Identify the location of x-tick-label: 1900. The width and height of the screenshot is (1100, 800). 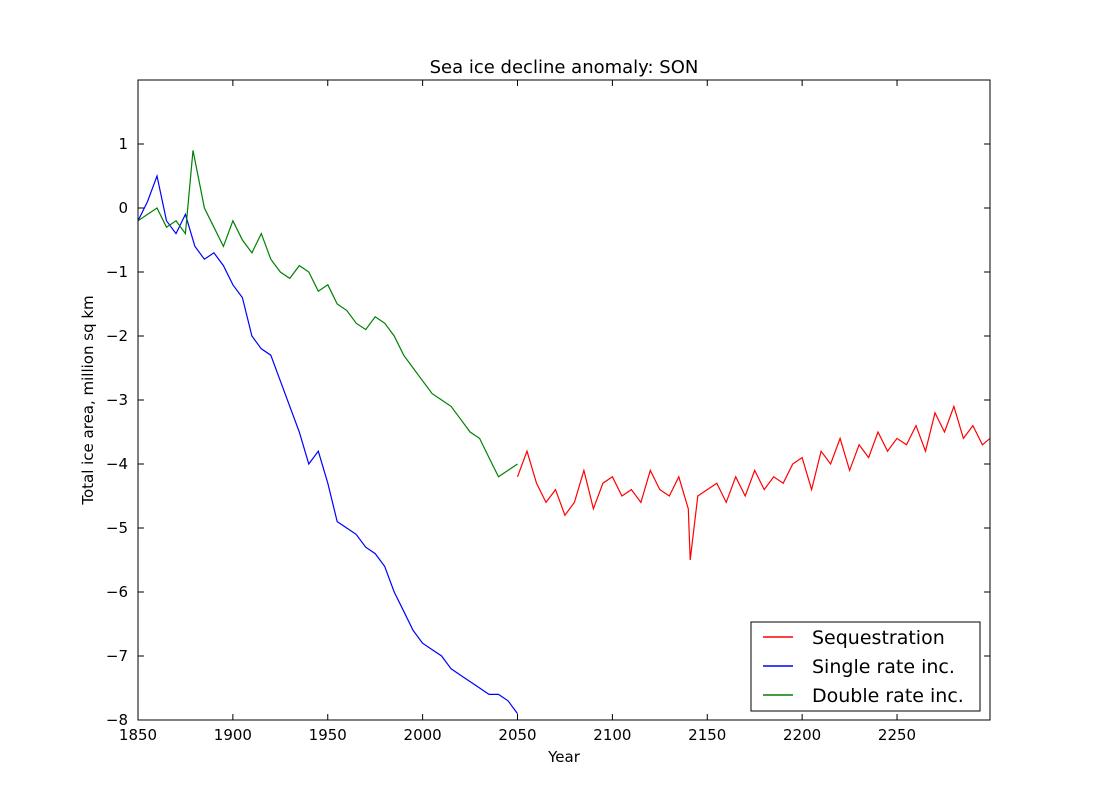
(233, 735).